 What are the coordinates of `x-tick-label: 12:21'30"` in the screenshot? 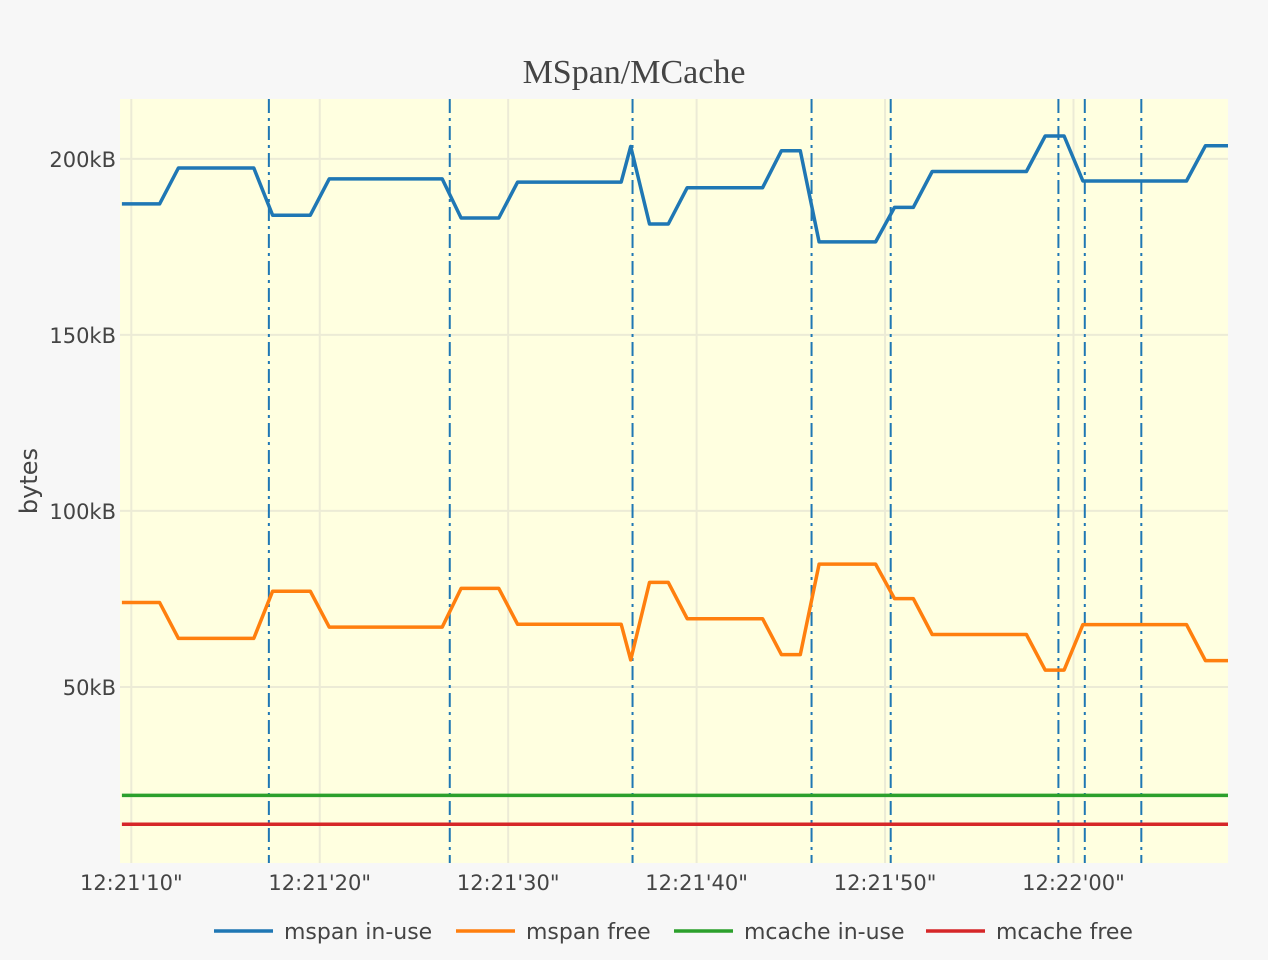 It's located at (508, 883).